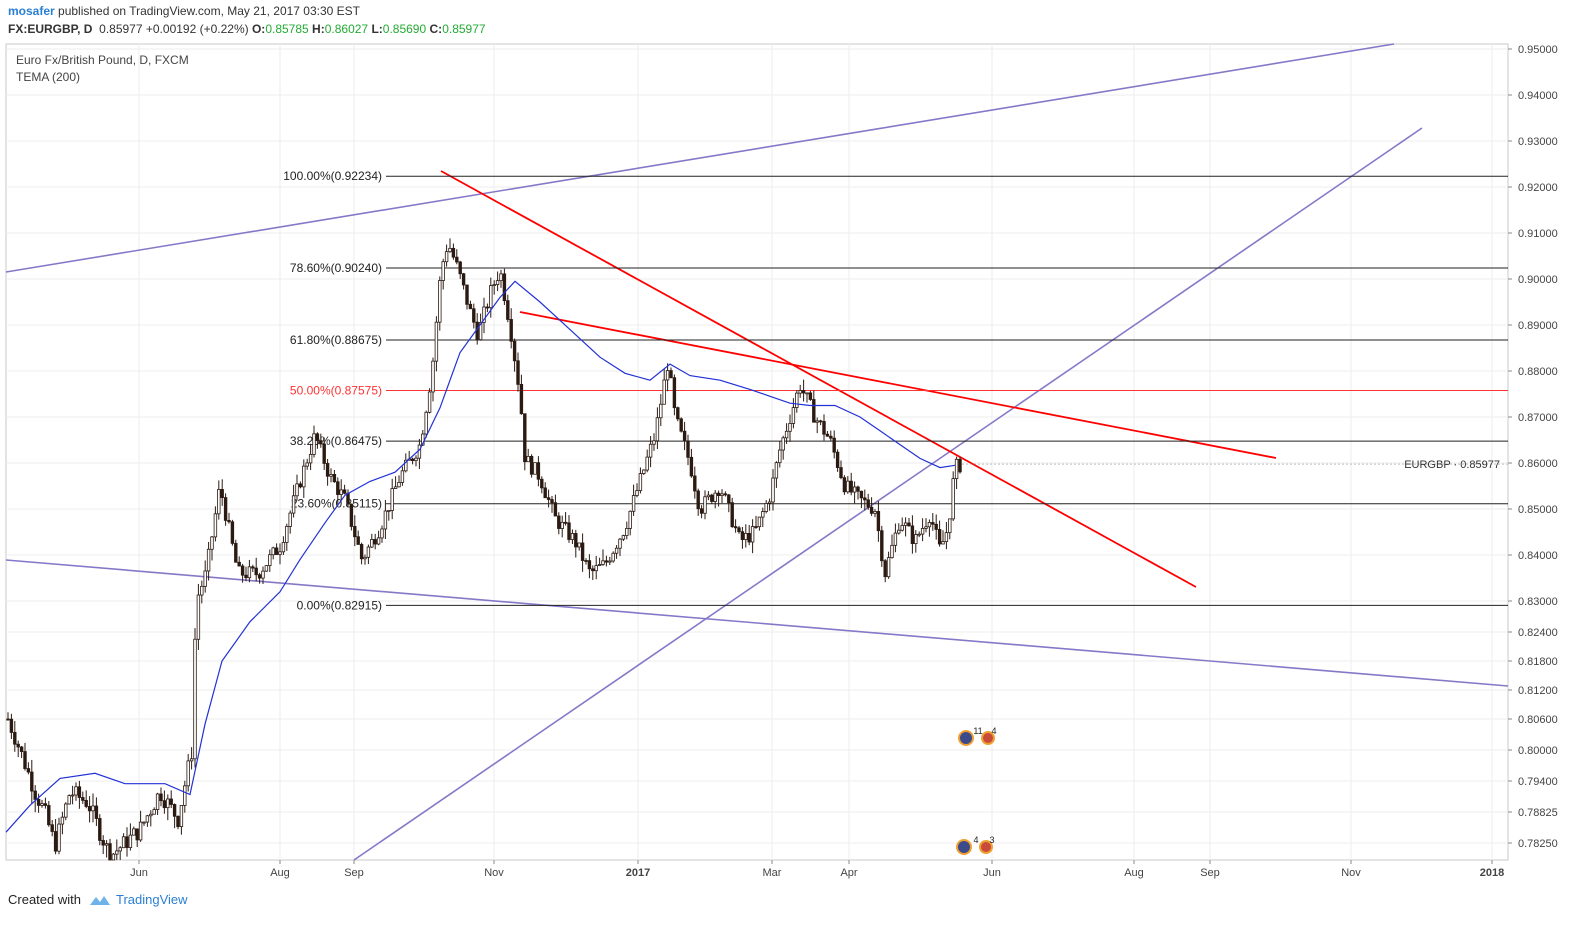 The image size is (1584, 926). Describe the element at coordinates (1538, 751) in the screenshot. I see `y-tick-label: 0.80000` at that location.